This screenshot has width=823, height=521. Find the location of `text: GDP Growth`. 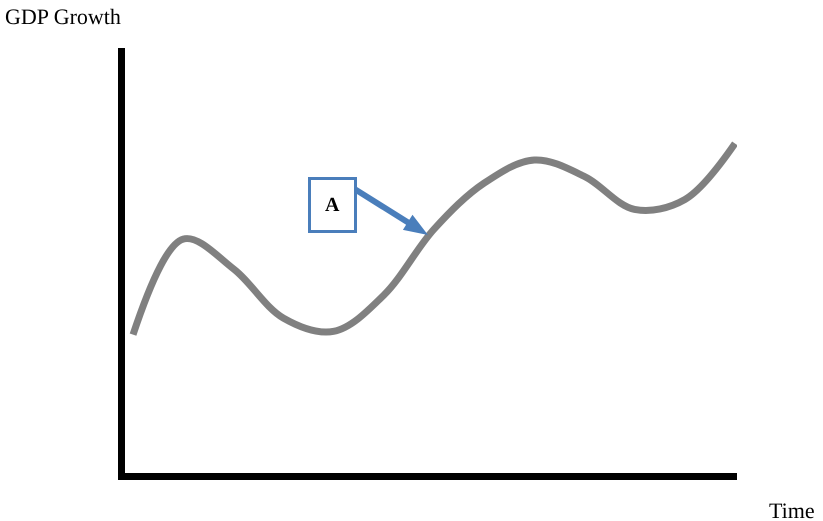

text: GDP Growth is located at coordinates (63, 16).